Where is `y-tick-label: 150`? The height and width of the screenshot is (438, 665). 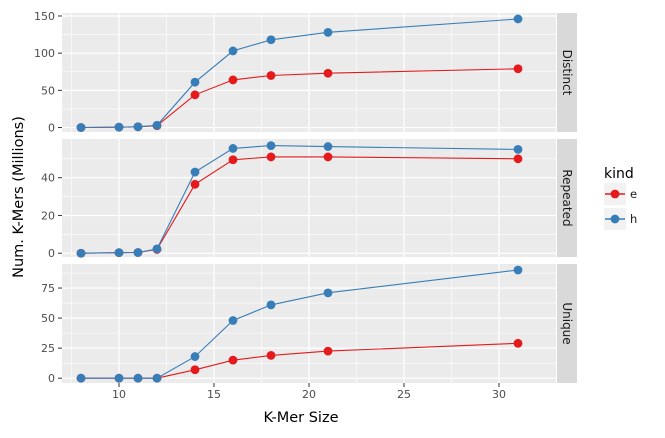
y-tick-label: 150 is located at coordinates (44, 16).